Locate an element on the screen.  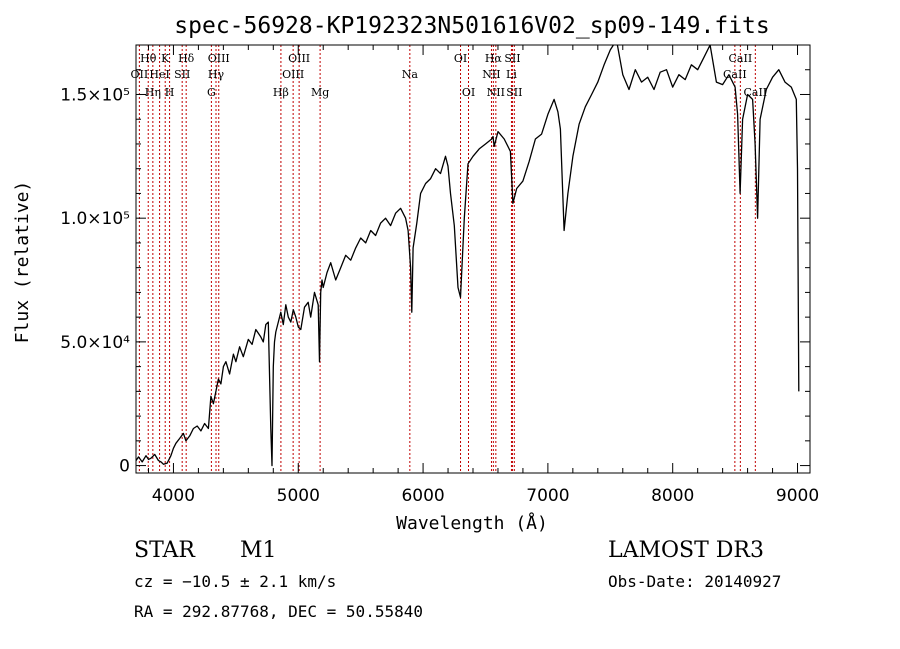
line-label-10: OIII is located at coordinates (219, 58).